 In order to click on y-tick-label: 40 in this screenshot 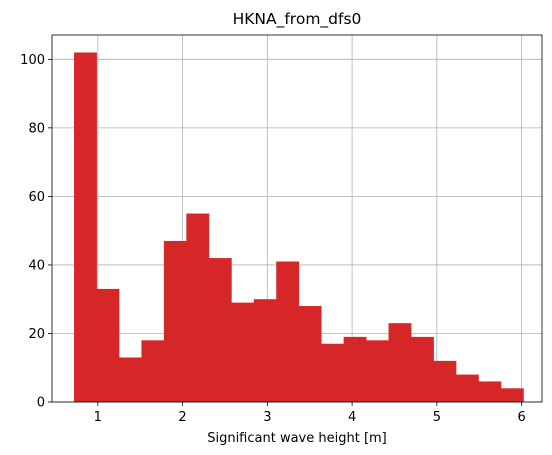, I will do `click(36, 265)`.